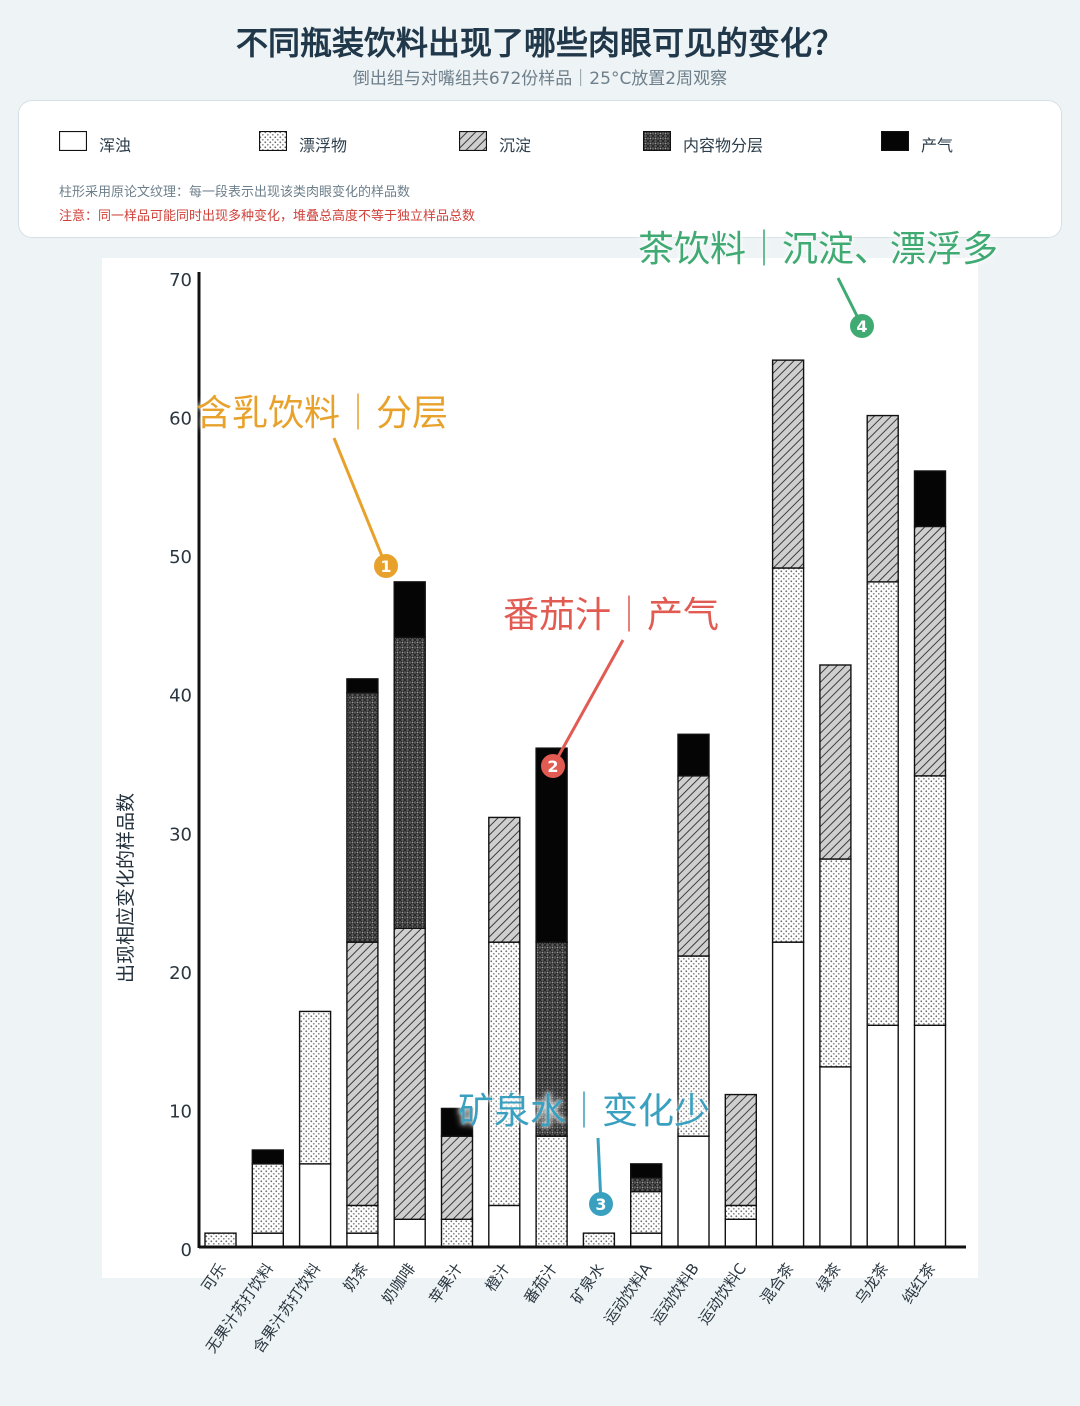  What do you see at coordinates (540, 79) in the screenshot?
I see `chart-subtitle: 倒出组与对嘴组共672份样品｜25°C放置2周观察` at bounding box center [540, 79].